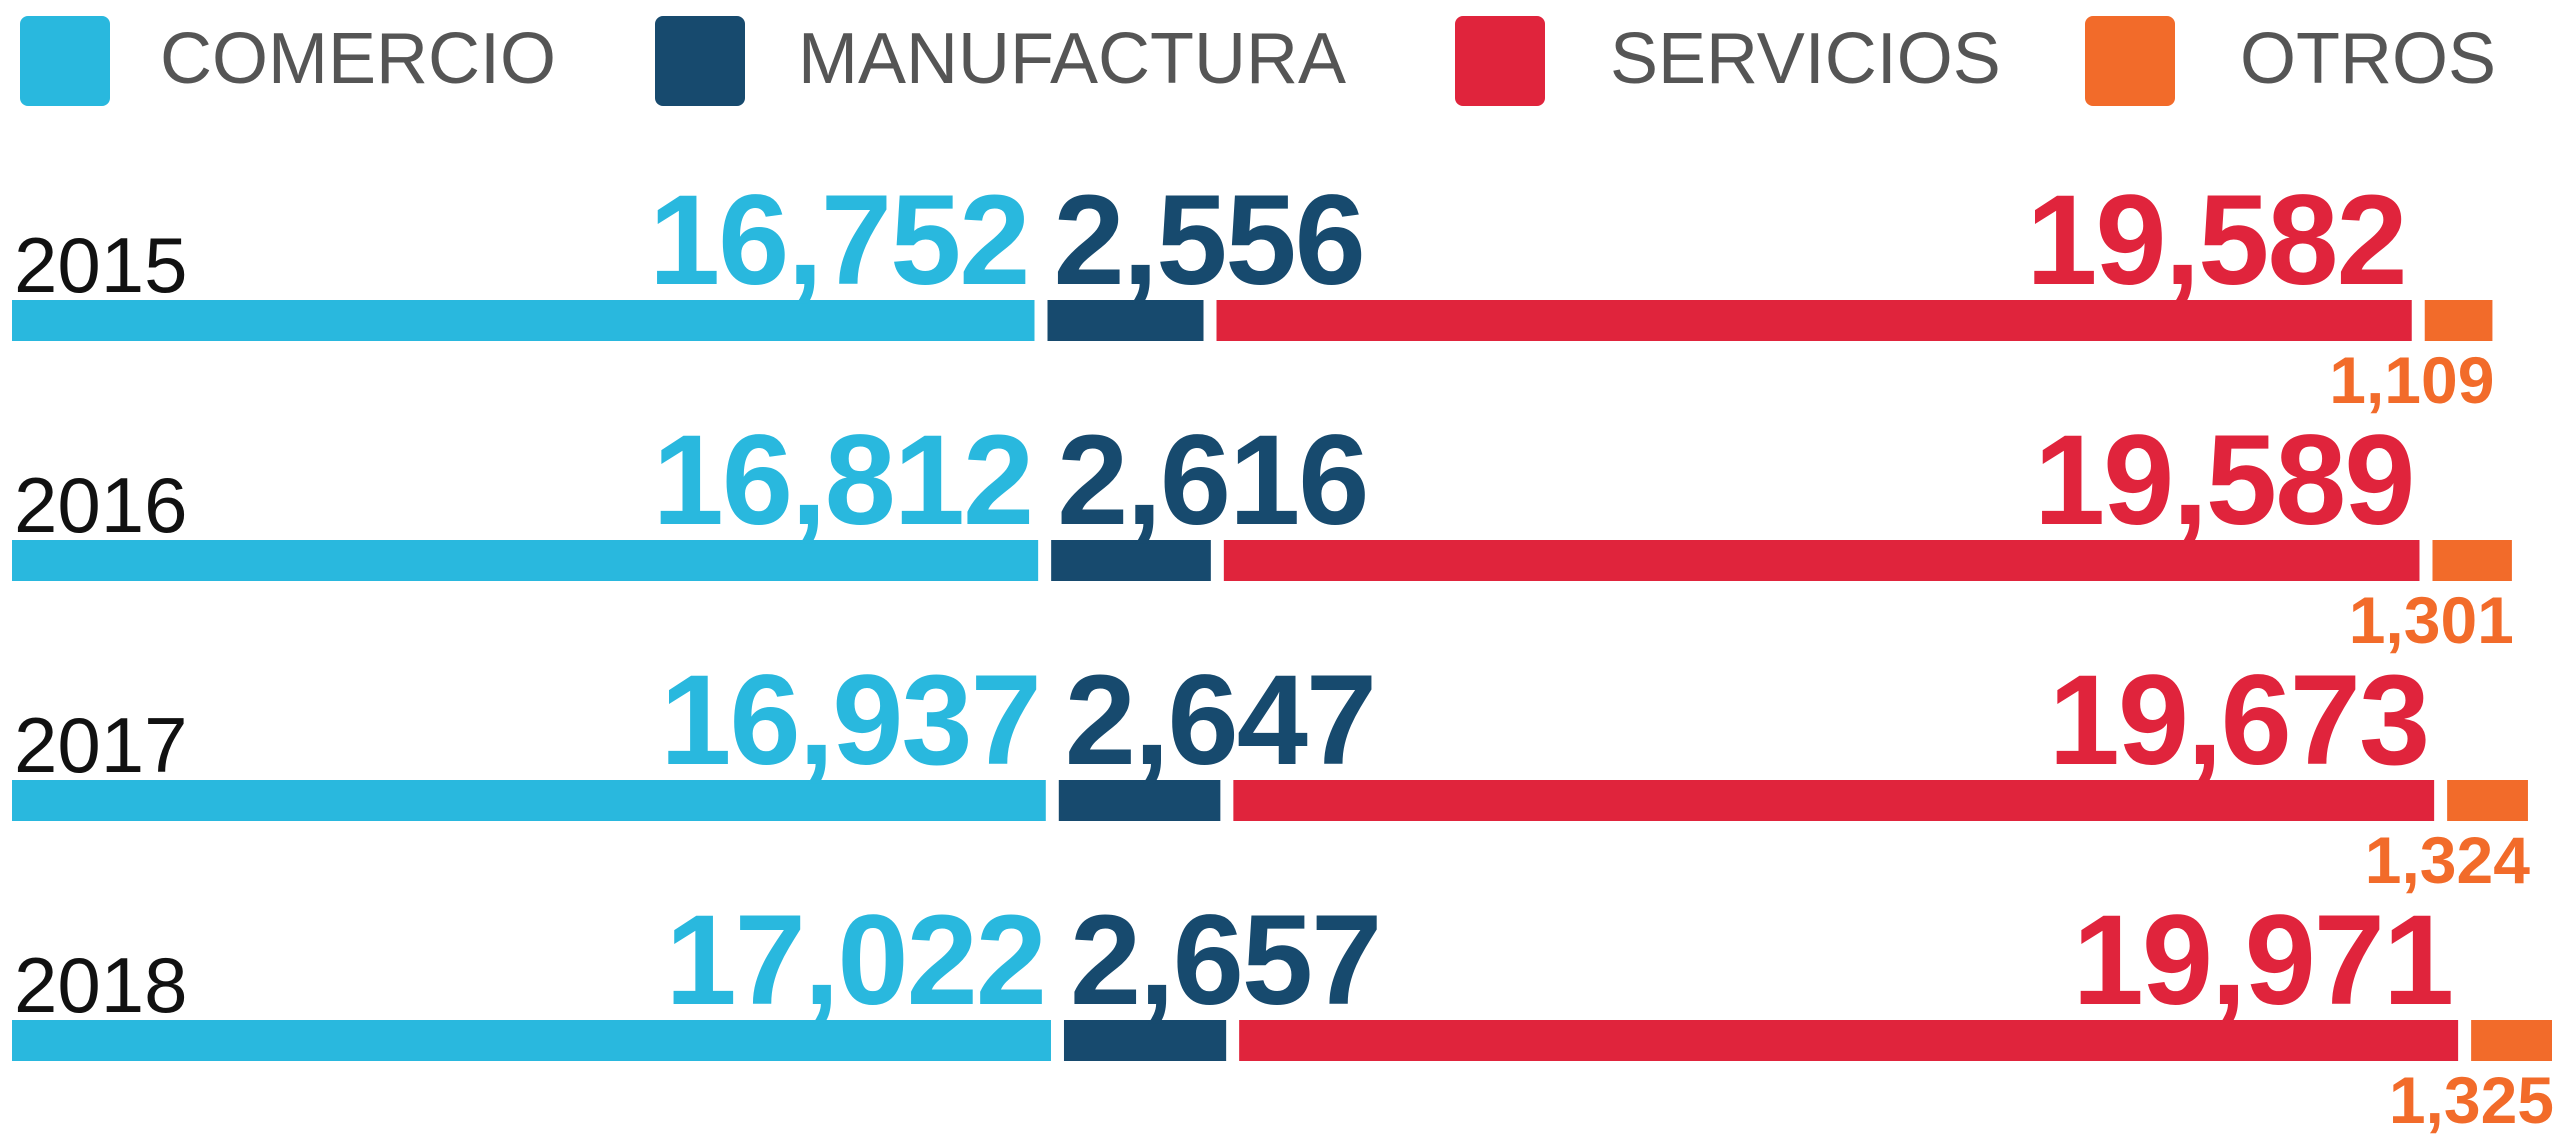  What do you see at coordinates (2216, 240) in the screenshot?
I see `value-label: 19,582` at bounding box center [2216, 240].